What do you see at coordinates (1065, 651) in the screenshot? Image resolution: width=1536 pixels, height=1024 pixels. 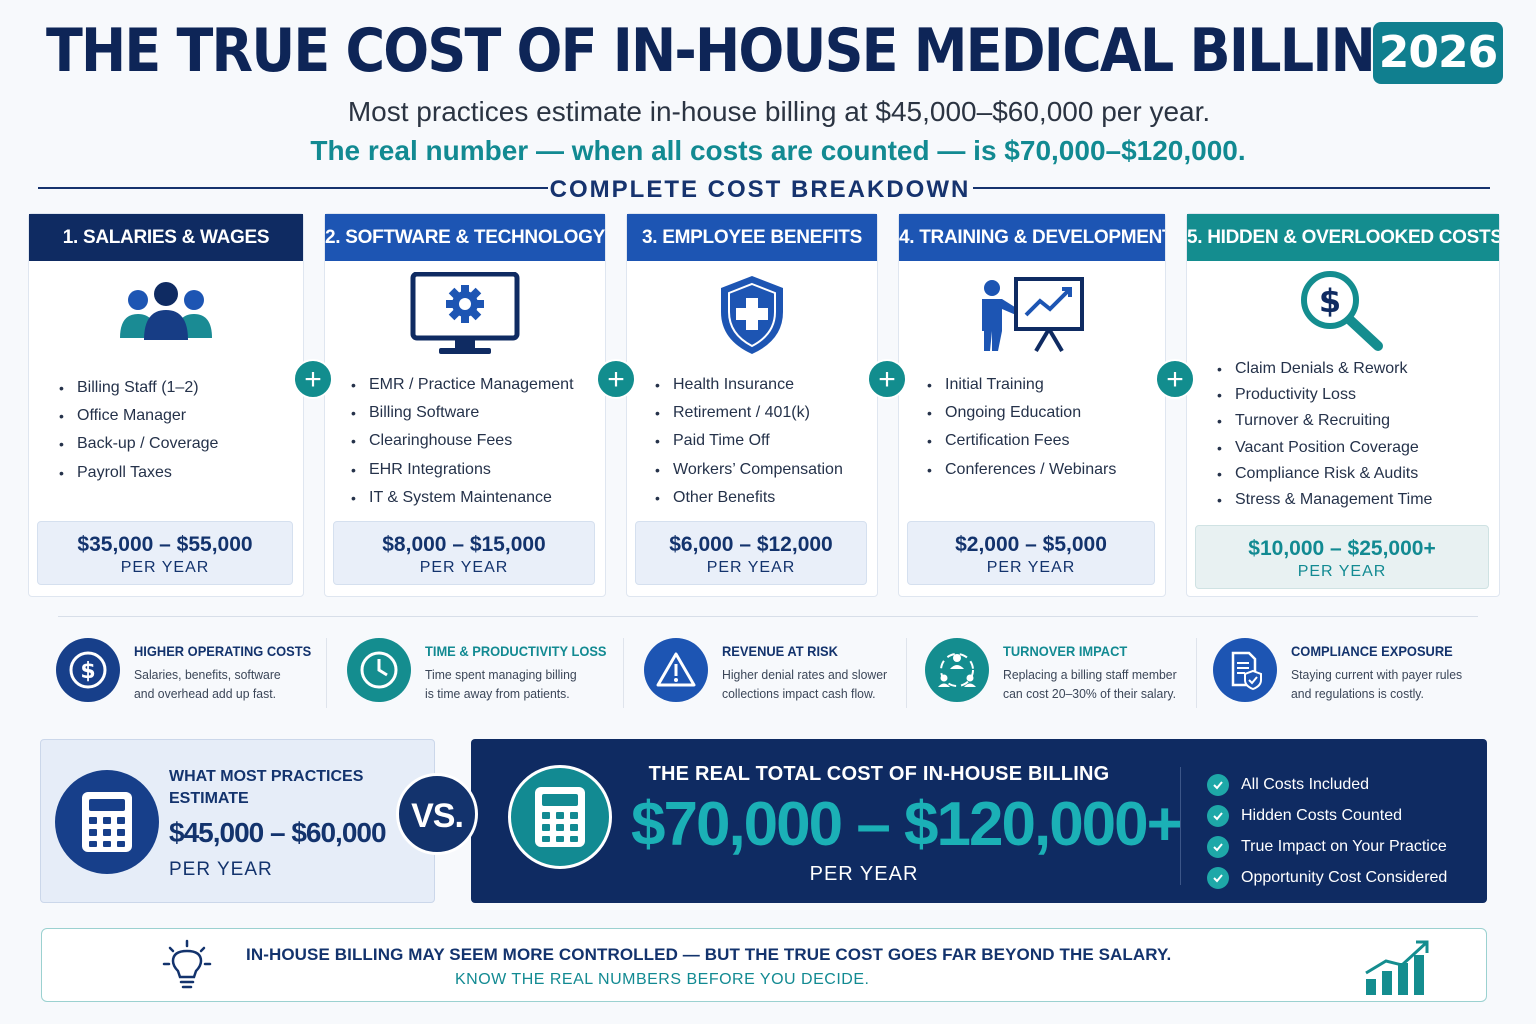 I see `impact-title: TURNOVER IMPACT` at bounding box center [1065, 651].